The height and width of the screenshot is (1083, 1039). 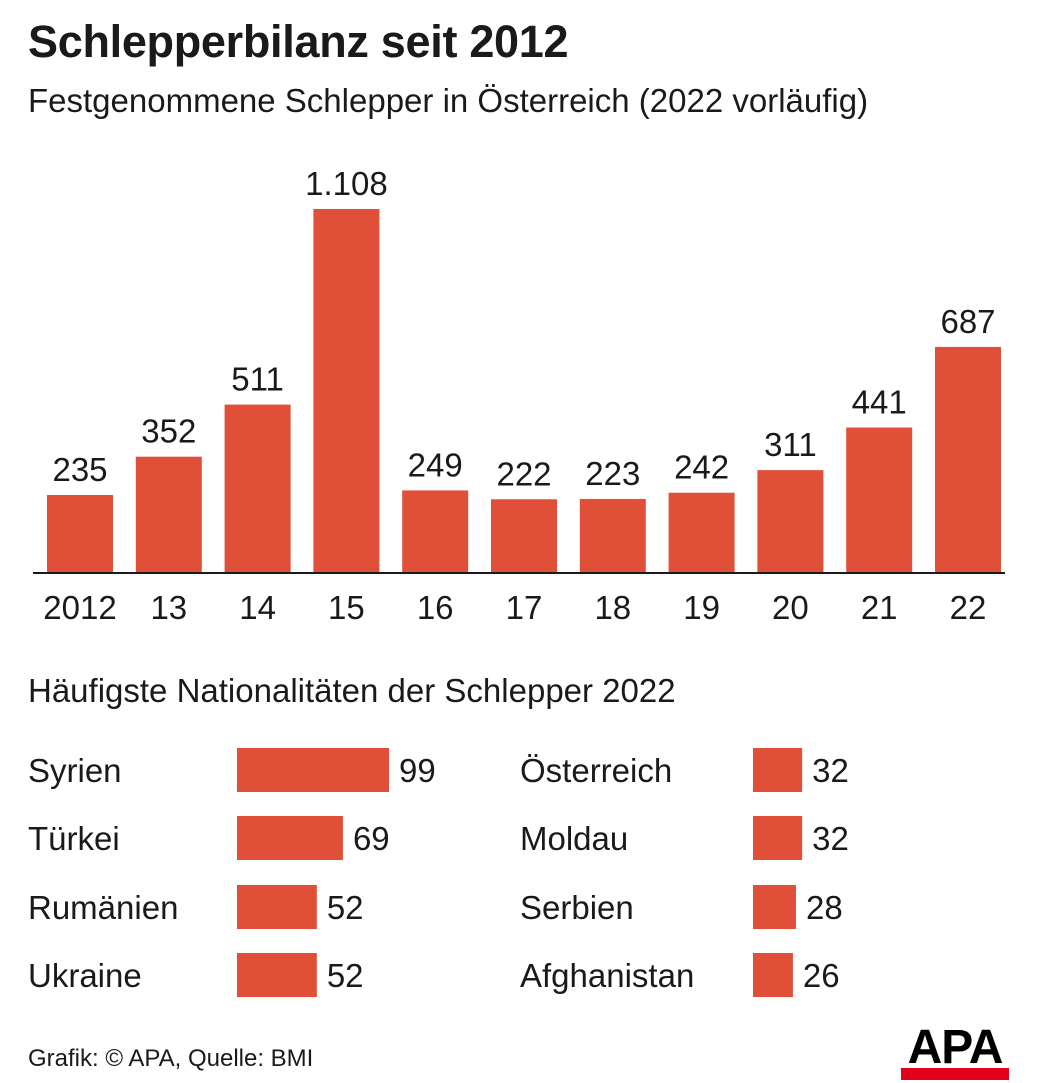 What do you see at coordinates (257, 379) in the screenshot?
I see `bar-value-label: 511` at bounding box center [257, 379].